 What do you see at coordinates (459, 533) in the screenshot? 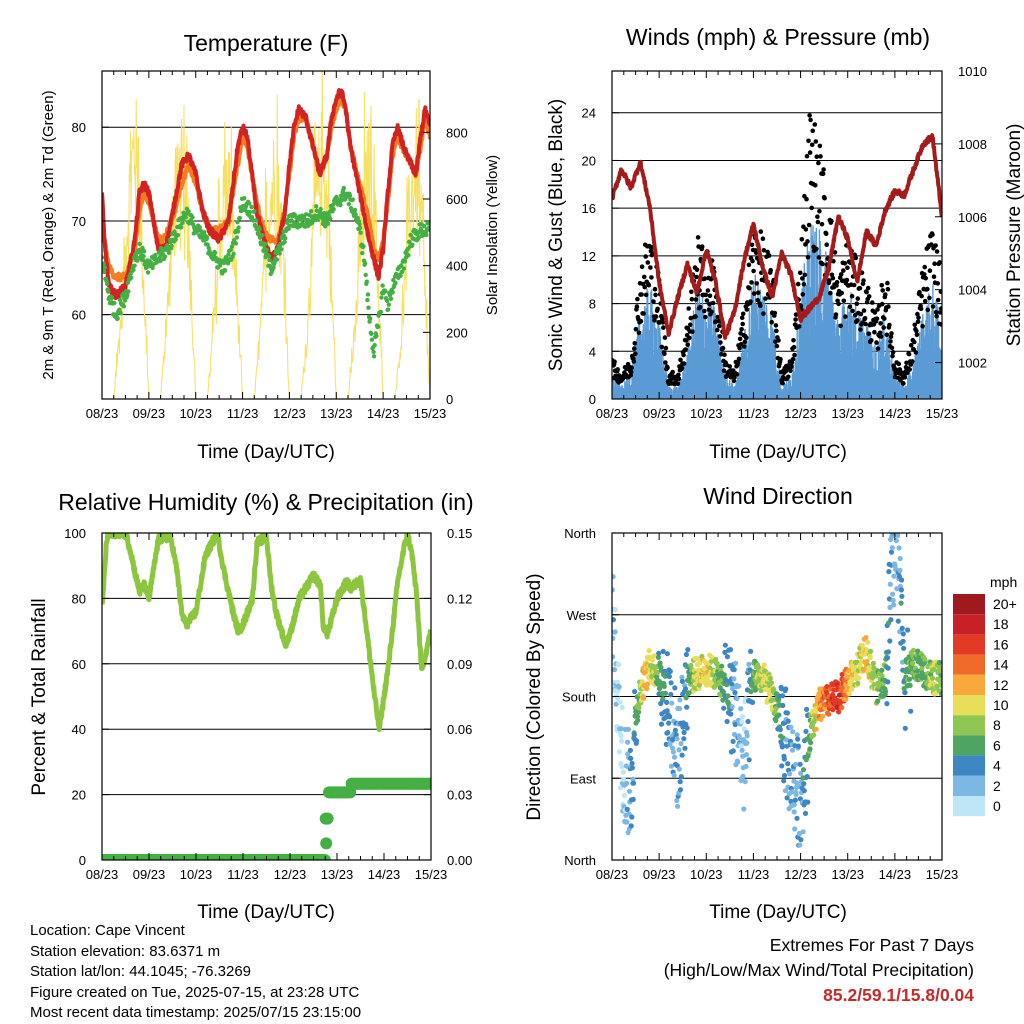
I see `y2-tick-label: 0.15` at bounding box center [459, 533].